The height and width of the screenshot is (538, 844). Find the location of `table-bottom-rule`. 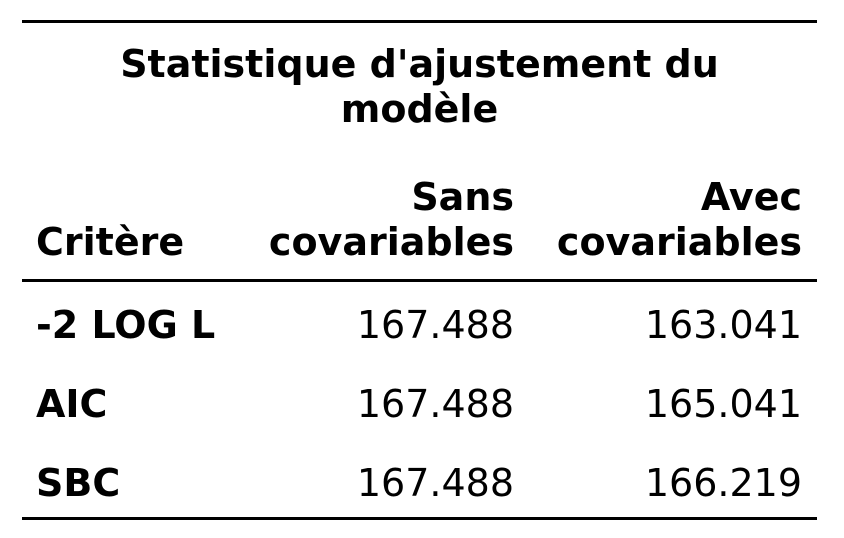

table-bottom-rule is located at coordinates (419, 518).